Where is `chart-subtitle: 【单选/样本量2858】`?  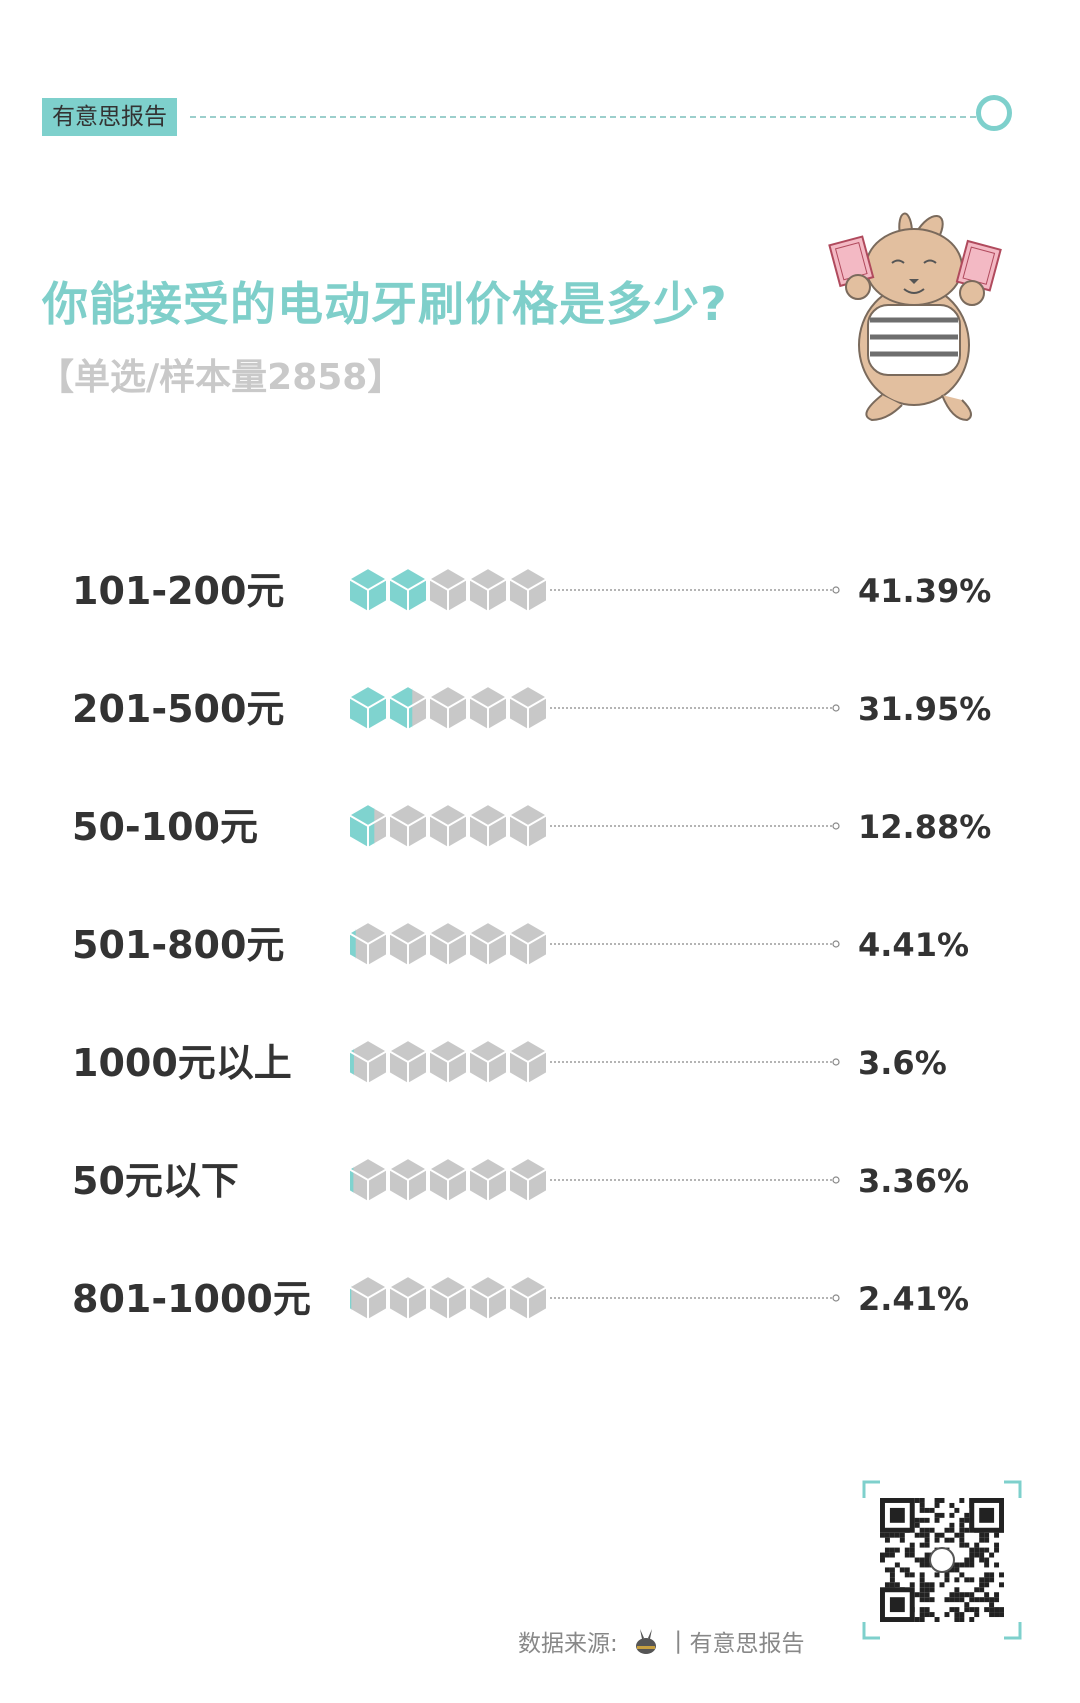 chart-subtitle: 【单选/样本量2858】 is located at coordinates (221, 377).